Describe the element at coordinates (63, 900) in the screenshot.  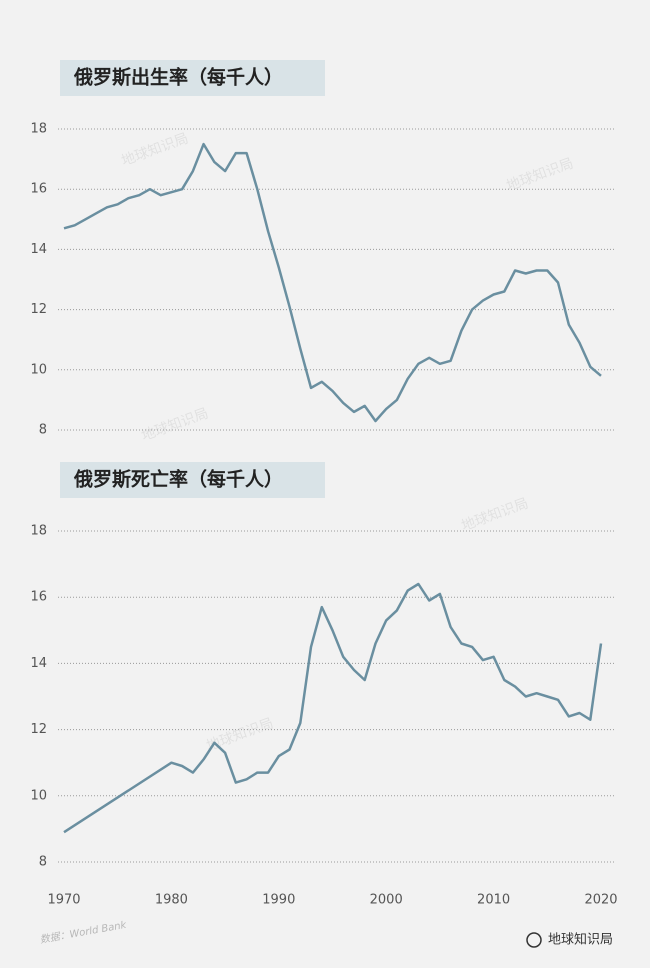
I see `x-tick-label: 1970` at that location.